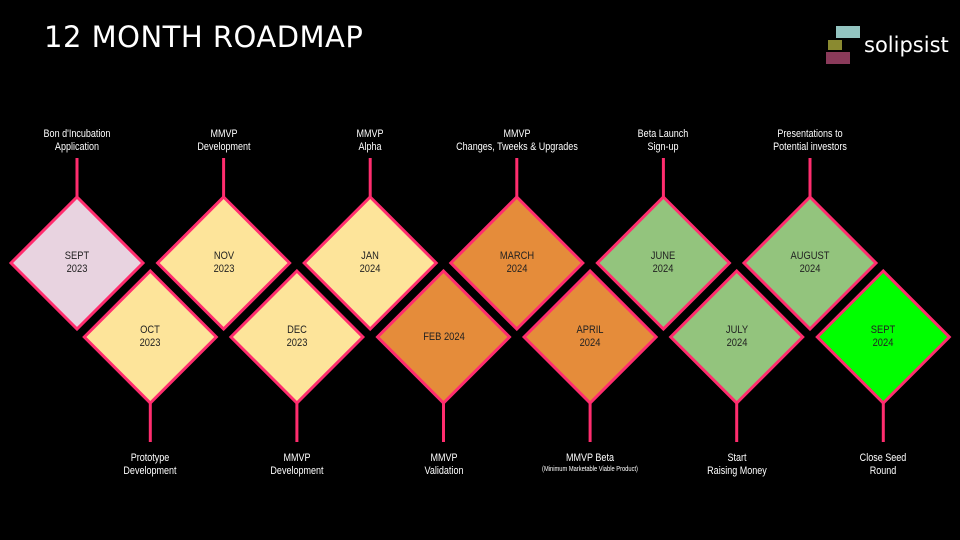  What do you see at coordinates (516, 140) in the screenshot?
I see `milestone-label-march-2024: MMVP Changes, Tweeks & Upgrades` at bounding box center [516, 140].